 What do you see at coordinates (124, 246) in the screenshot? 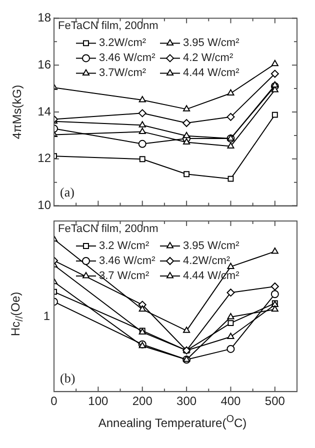
I see `legend-label: 3.2 W/cm²` at bounding box center [124, 246].